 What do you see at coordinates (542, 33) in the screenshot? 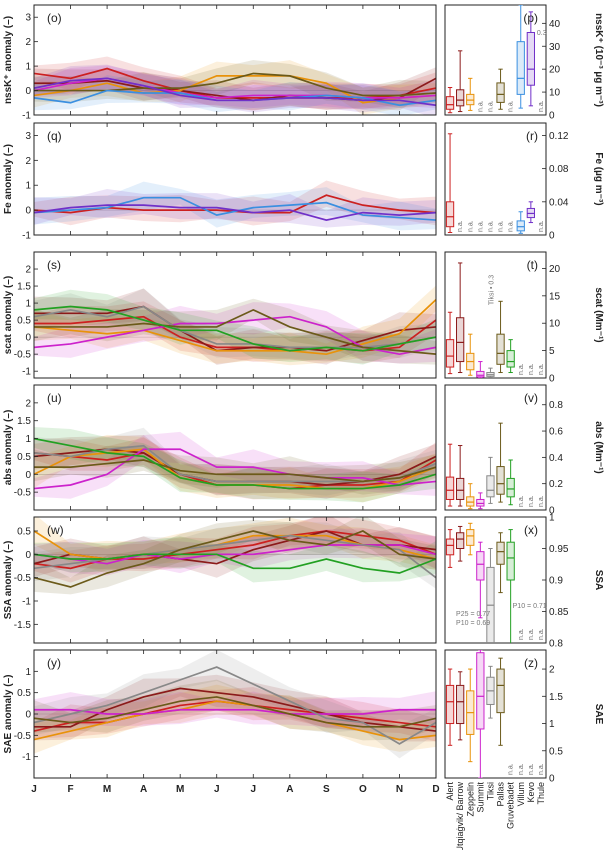
I see `annotation: 0.3` at bounding box center [542, 33].